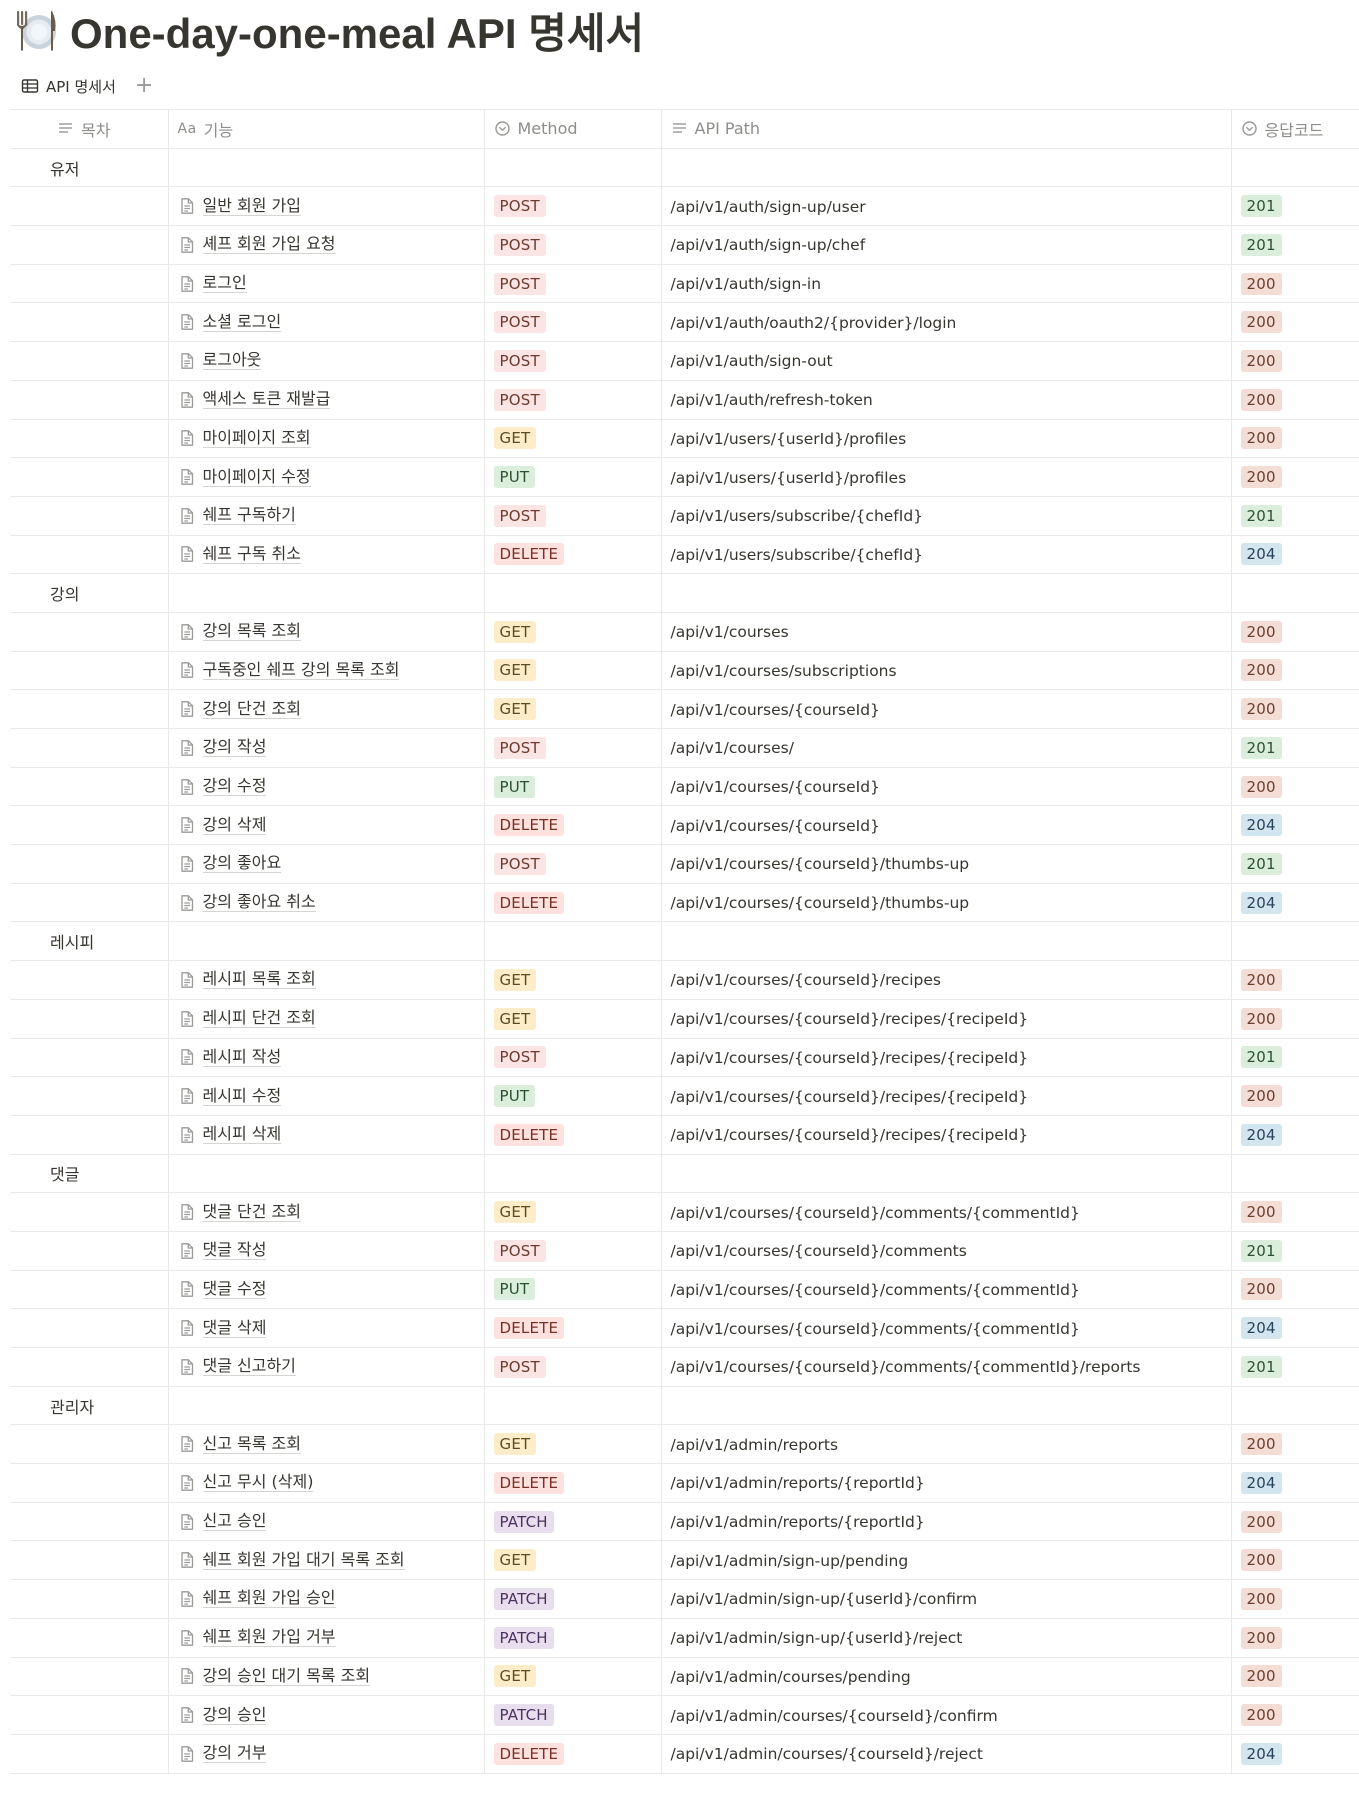 The width and height of the screenshot is (1359, 1812). Describe the element at coordinates (326, 786) in the screenshot. I see `row-title: 강의 수정` at that location.